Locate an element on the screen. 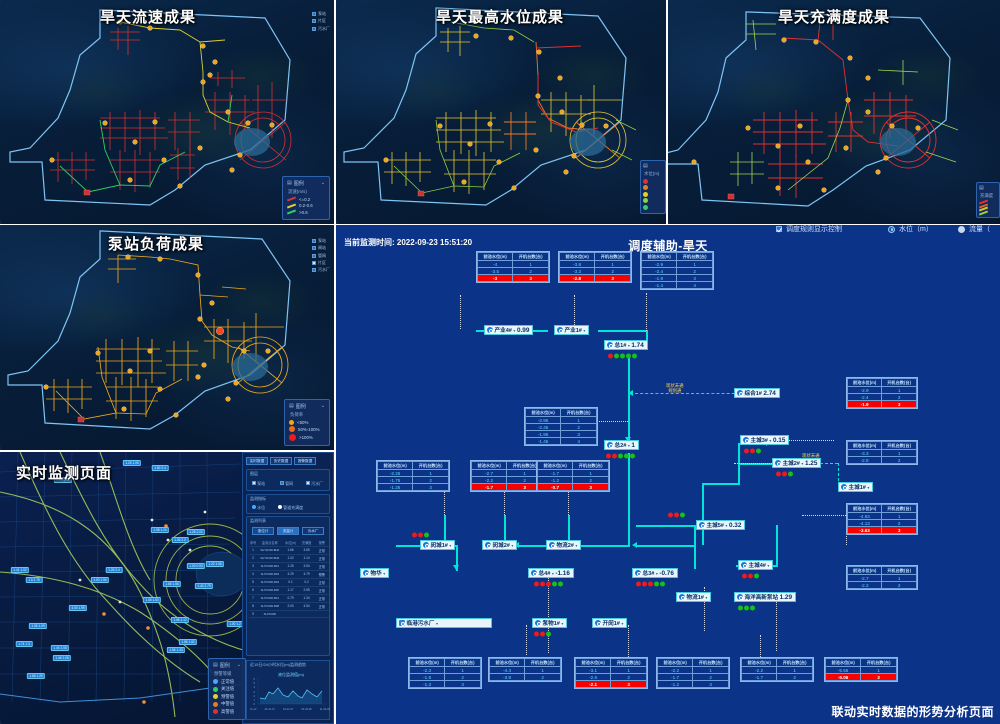  table-row: 9 SHYD290 is located at coordinates (289, 614).